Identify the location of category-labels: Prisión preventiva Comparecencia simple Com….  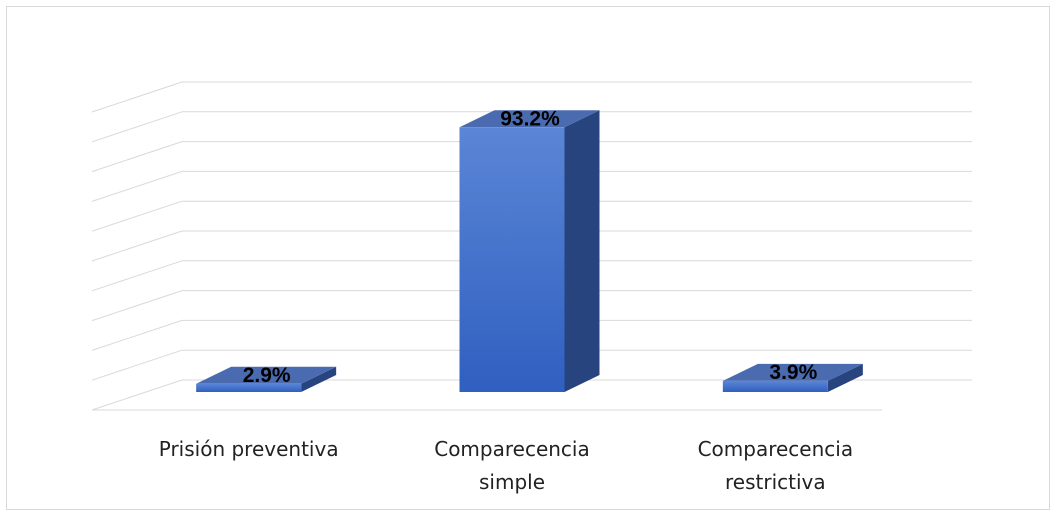
(506, 465).